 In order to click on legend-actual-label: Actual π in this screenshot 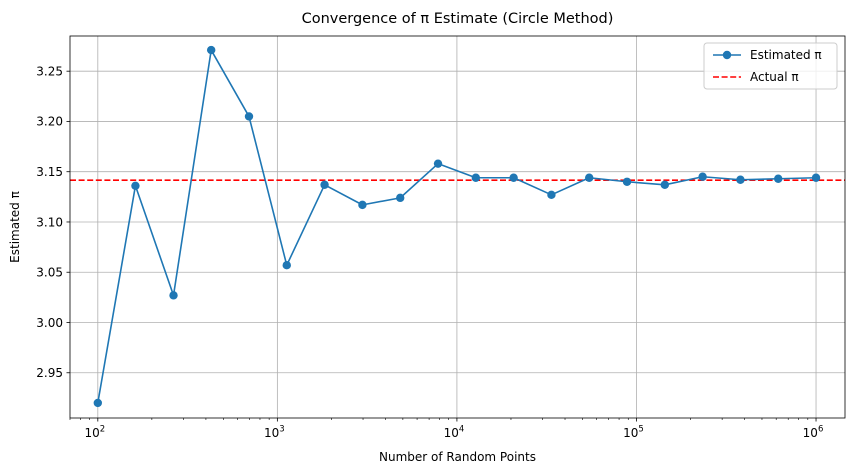, I will do `click(774, 77)`.